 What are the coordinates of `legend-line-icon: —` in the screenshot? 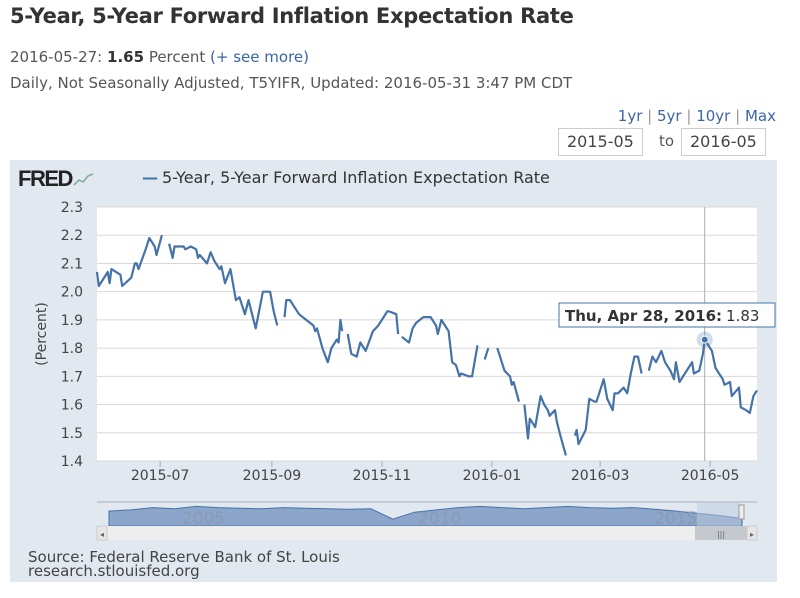 It's located at (150, 177).